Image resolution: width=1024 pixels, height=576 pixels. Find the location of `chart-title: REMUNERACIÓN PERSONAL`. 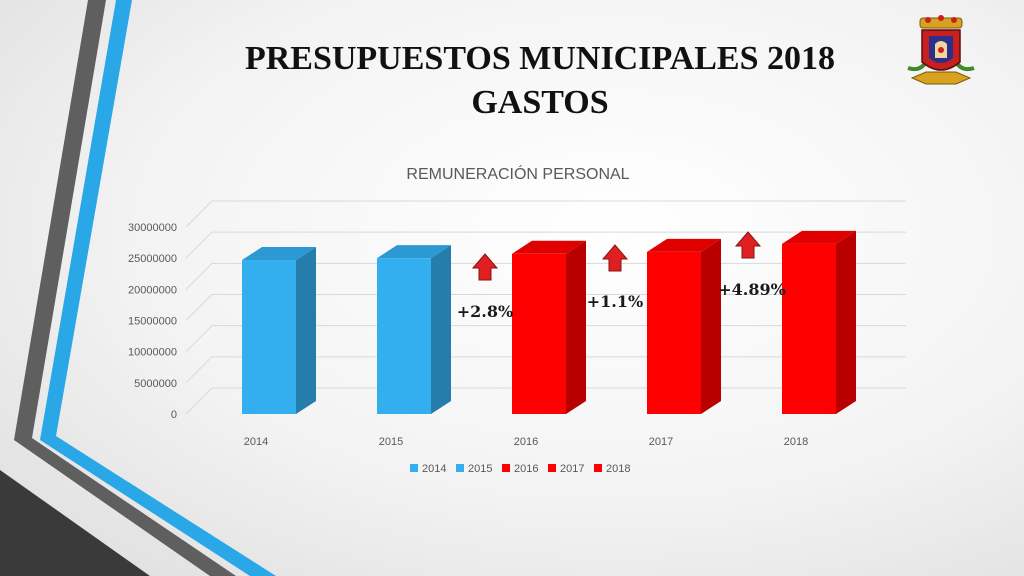

chart-title: REMUNERACIÓN PERSONAL is located at coordinates (517, 173).